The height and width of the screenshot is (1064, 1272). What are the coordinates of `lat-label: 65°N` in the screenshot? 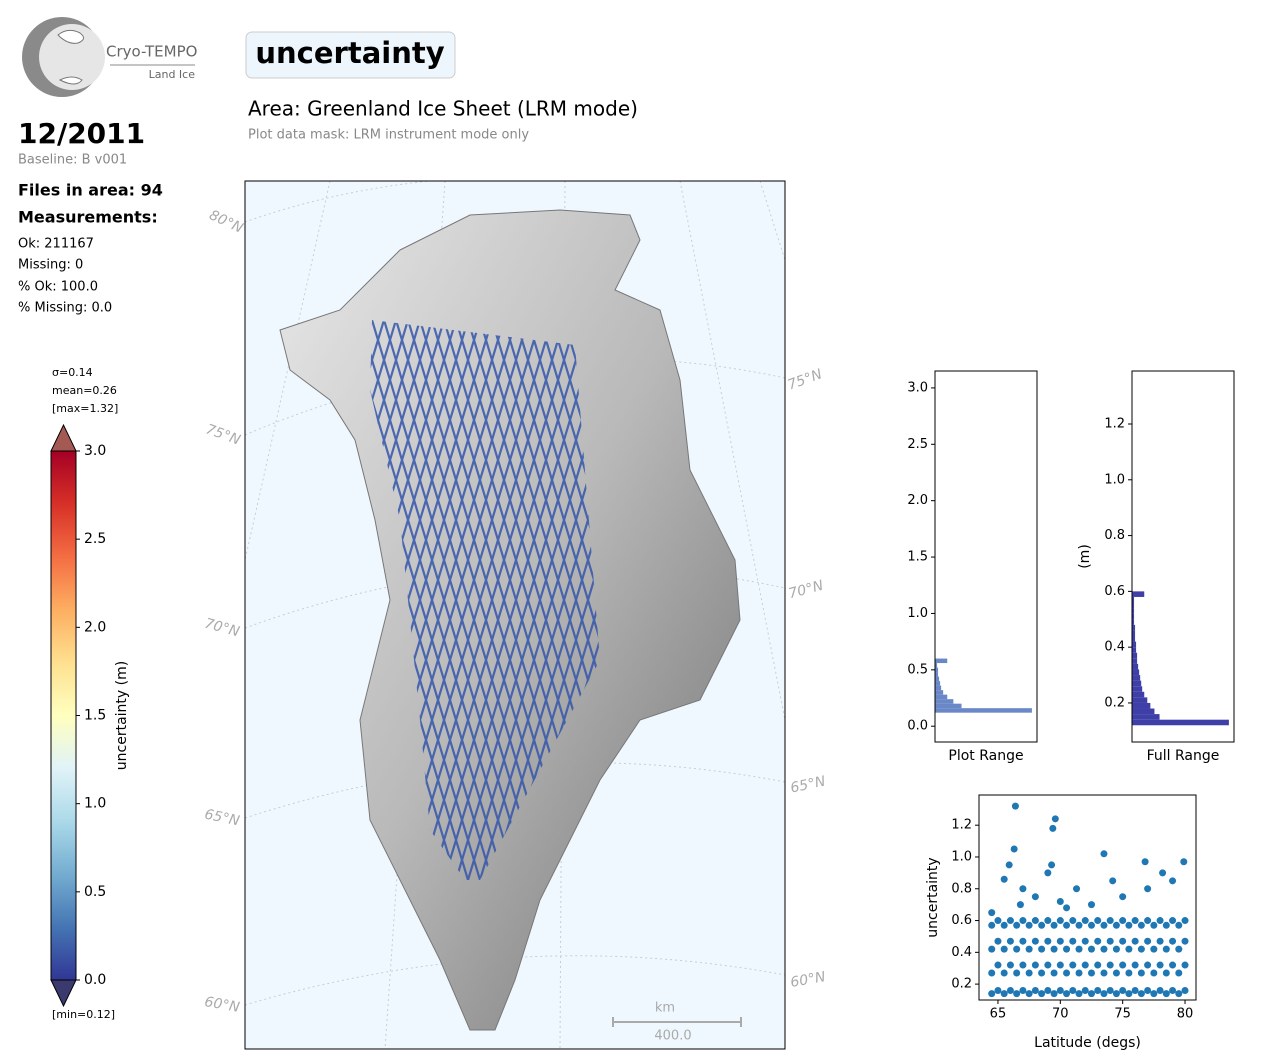 It's located at (808, 784).